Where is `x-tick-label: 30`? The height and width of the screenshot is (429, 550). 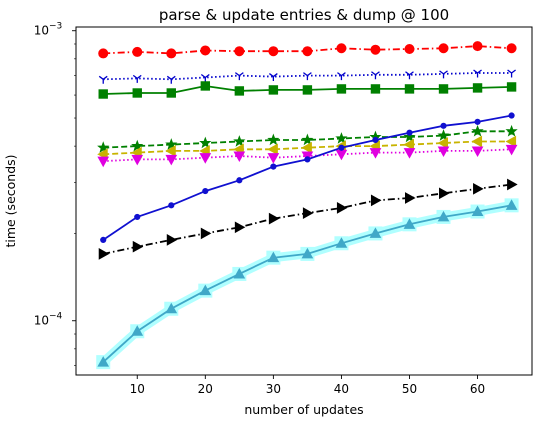
x-tick-label: 30 is located at coordinates (273, 389).